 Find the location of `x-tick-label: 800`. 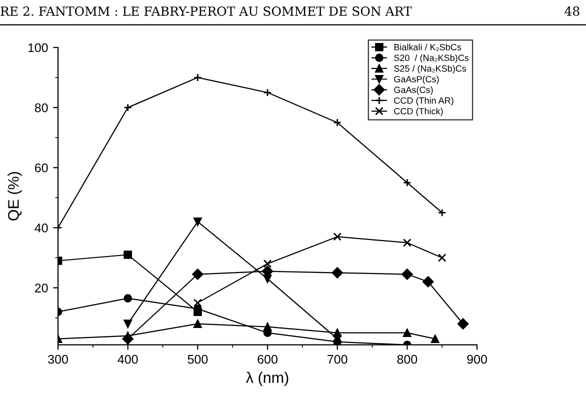

x-tick-label: 800 is located at coordinates (407, 359).